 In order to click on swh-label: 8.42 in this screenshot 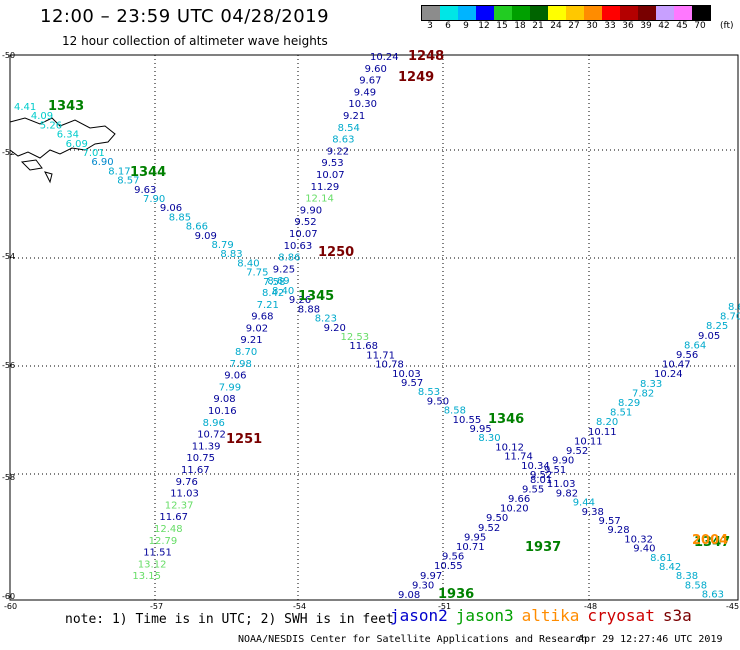, I will do `click(273, 293)`.